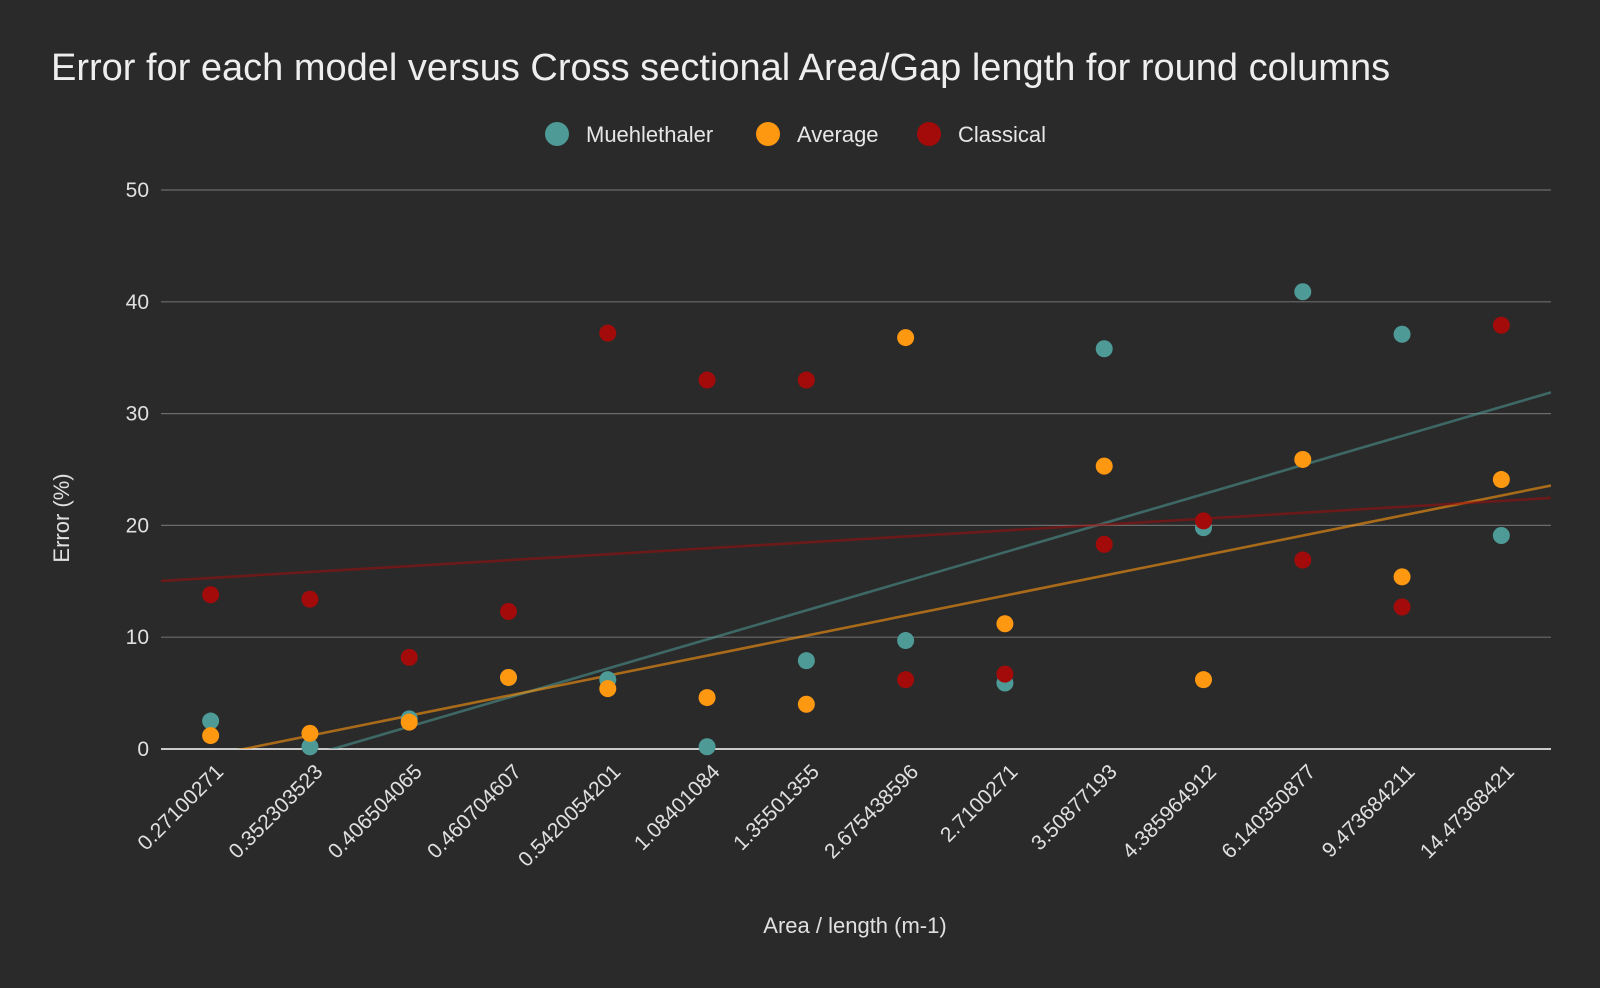 The height and width of the screenshot is (988, 1600). I want to click on legend-label: Average, so click(838, 134).